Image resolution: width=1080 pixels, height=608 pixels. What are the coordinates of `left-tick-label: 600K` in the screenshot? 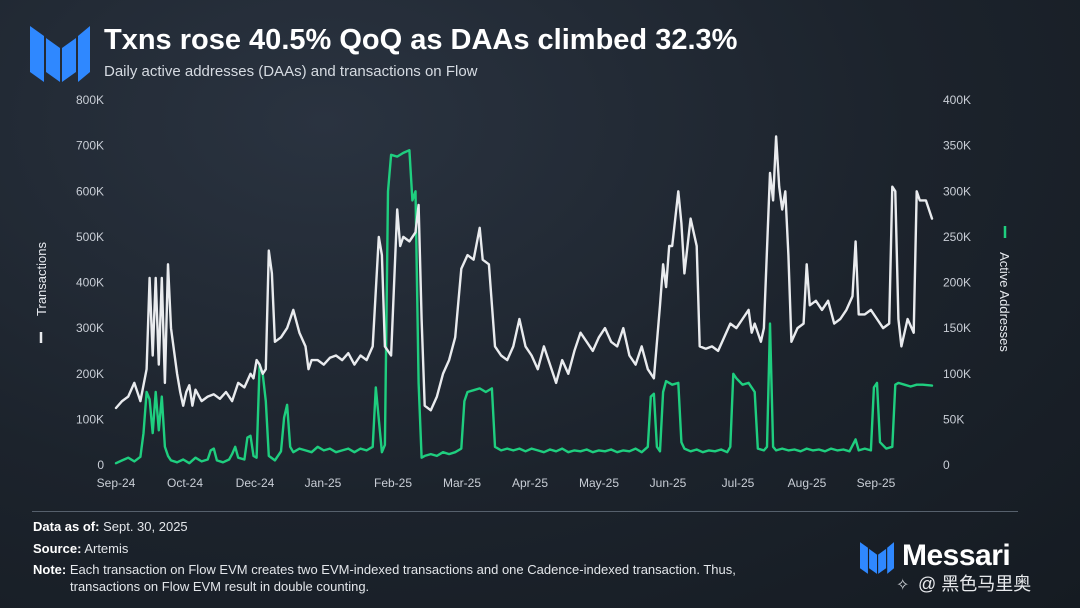 It's located at (90, 191).